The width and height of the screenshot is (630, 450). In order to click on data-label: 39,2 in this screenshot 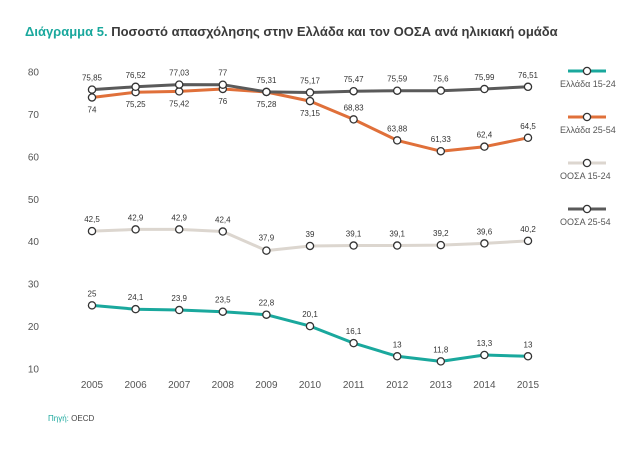, I will do `click(441, 233)`.